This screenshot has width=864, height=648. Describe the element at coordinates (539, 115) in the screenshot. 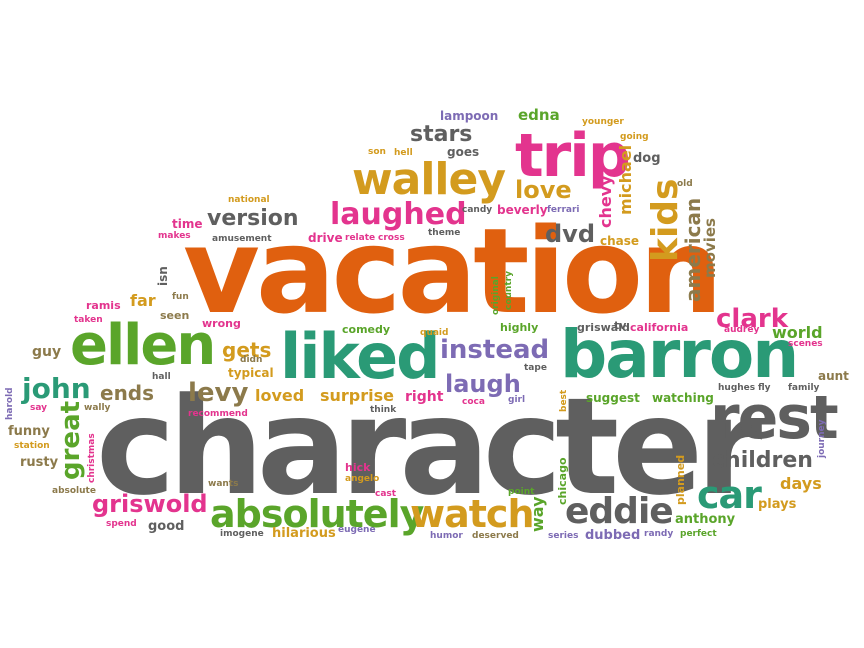

I see `word-edna: edna` at that location.